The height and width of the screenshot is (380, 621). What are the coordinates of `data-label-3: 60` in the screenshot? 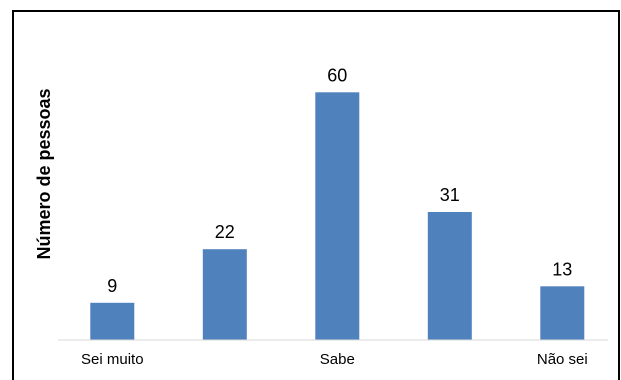 It's located at (337, 75).